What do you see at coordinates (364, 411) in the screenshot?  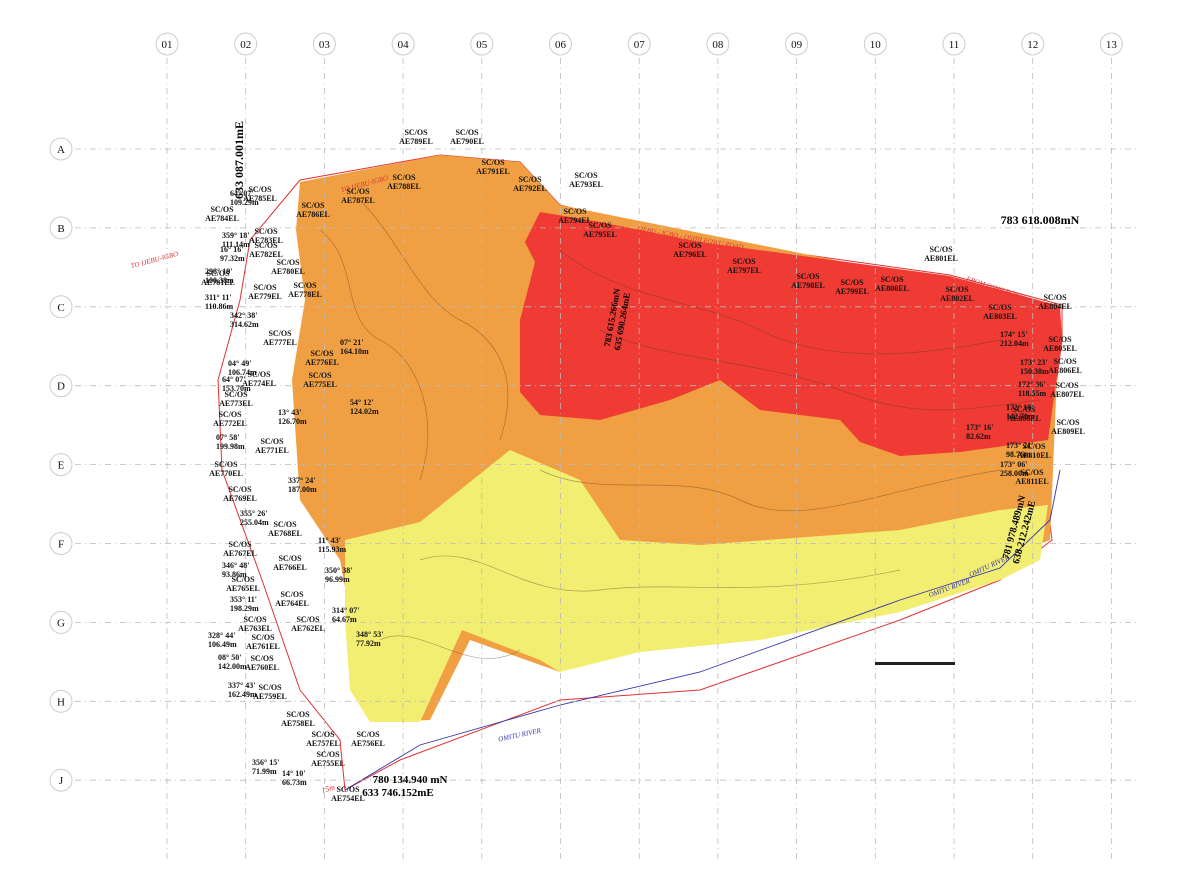 I see `bearing-distance: 124.02m` at bounding box center [364, 411].